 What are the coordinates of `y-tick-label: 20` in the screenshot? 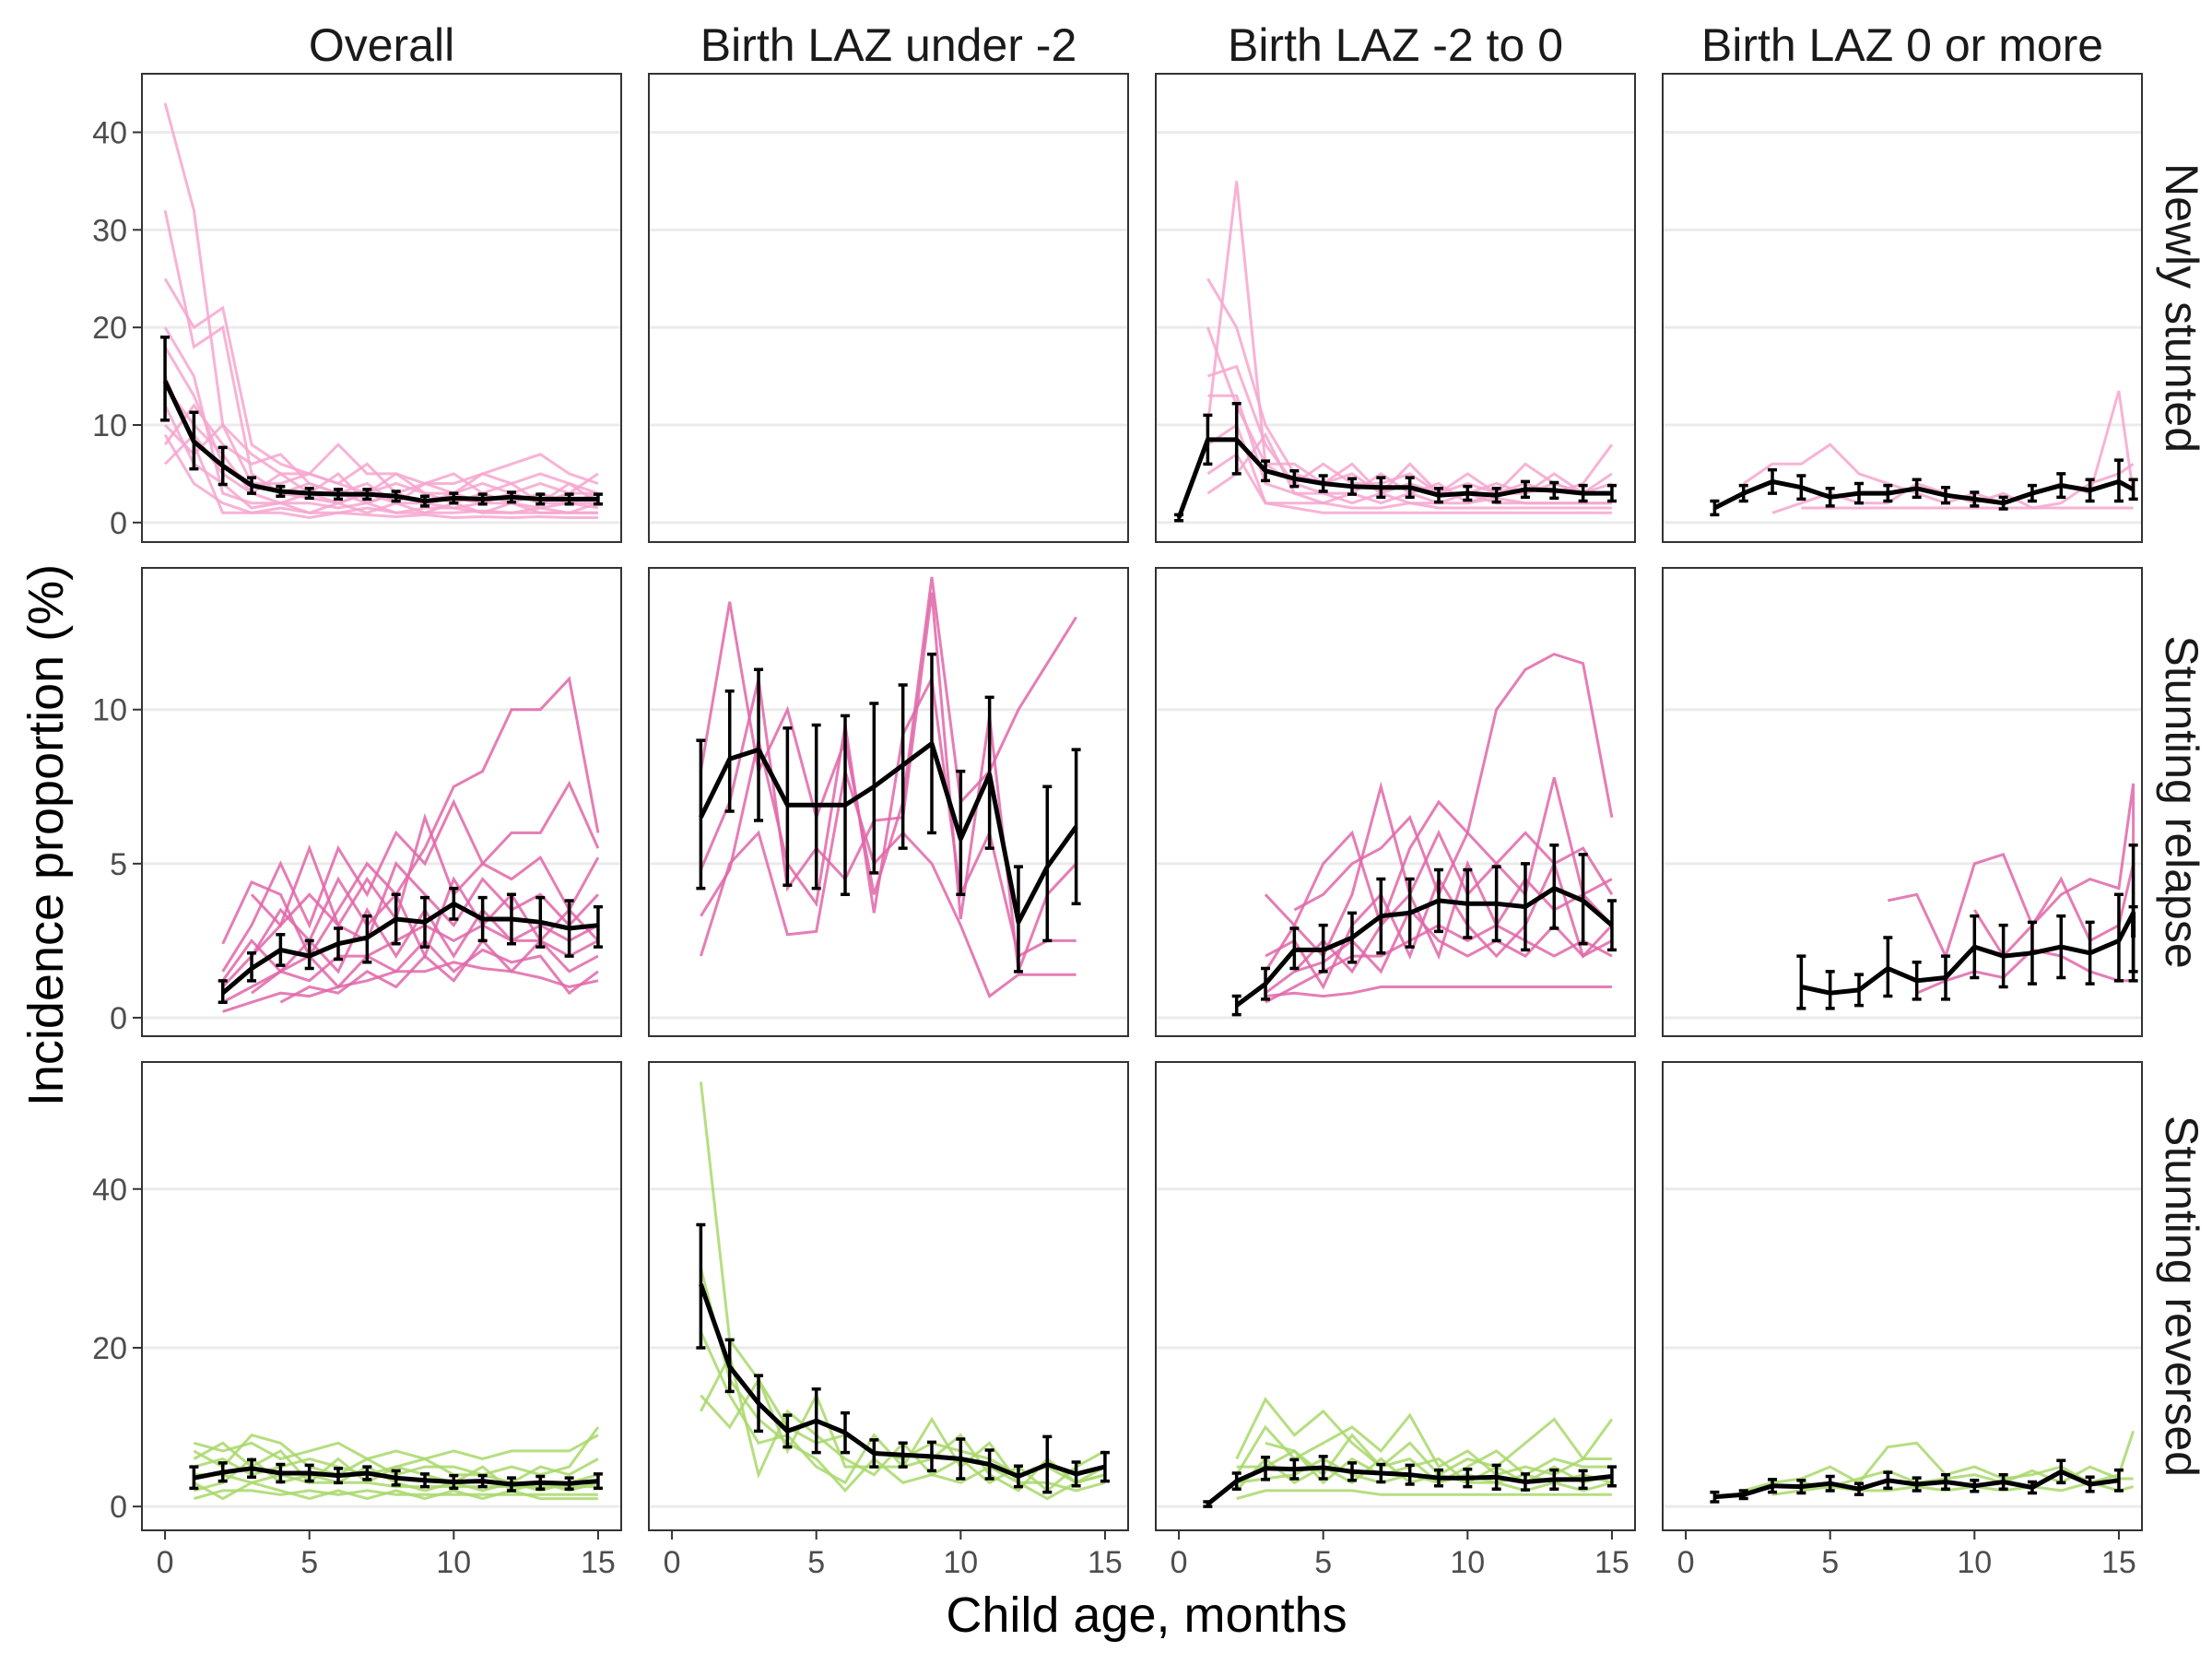 It's located at (109, 1348).